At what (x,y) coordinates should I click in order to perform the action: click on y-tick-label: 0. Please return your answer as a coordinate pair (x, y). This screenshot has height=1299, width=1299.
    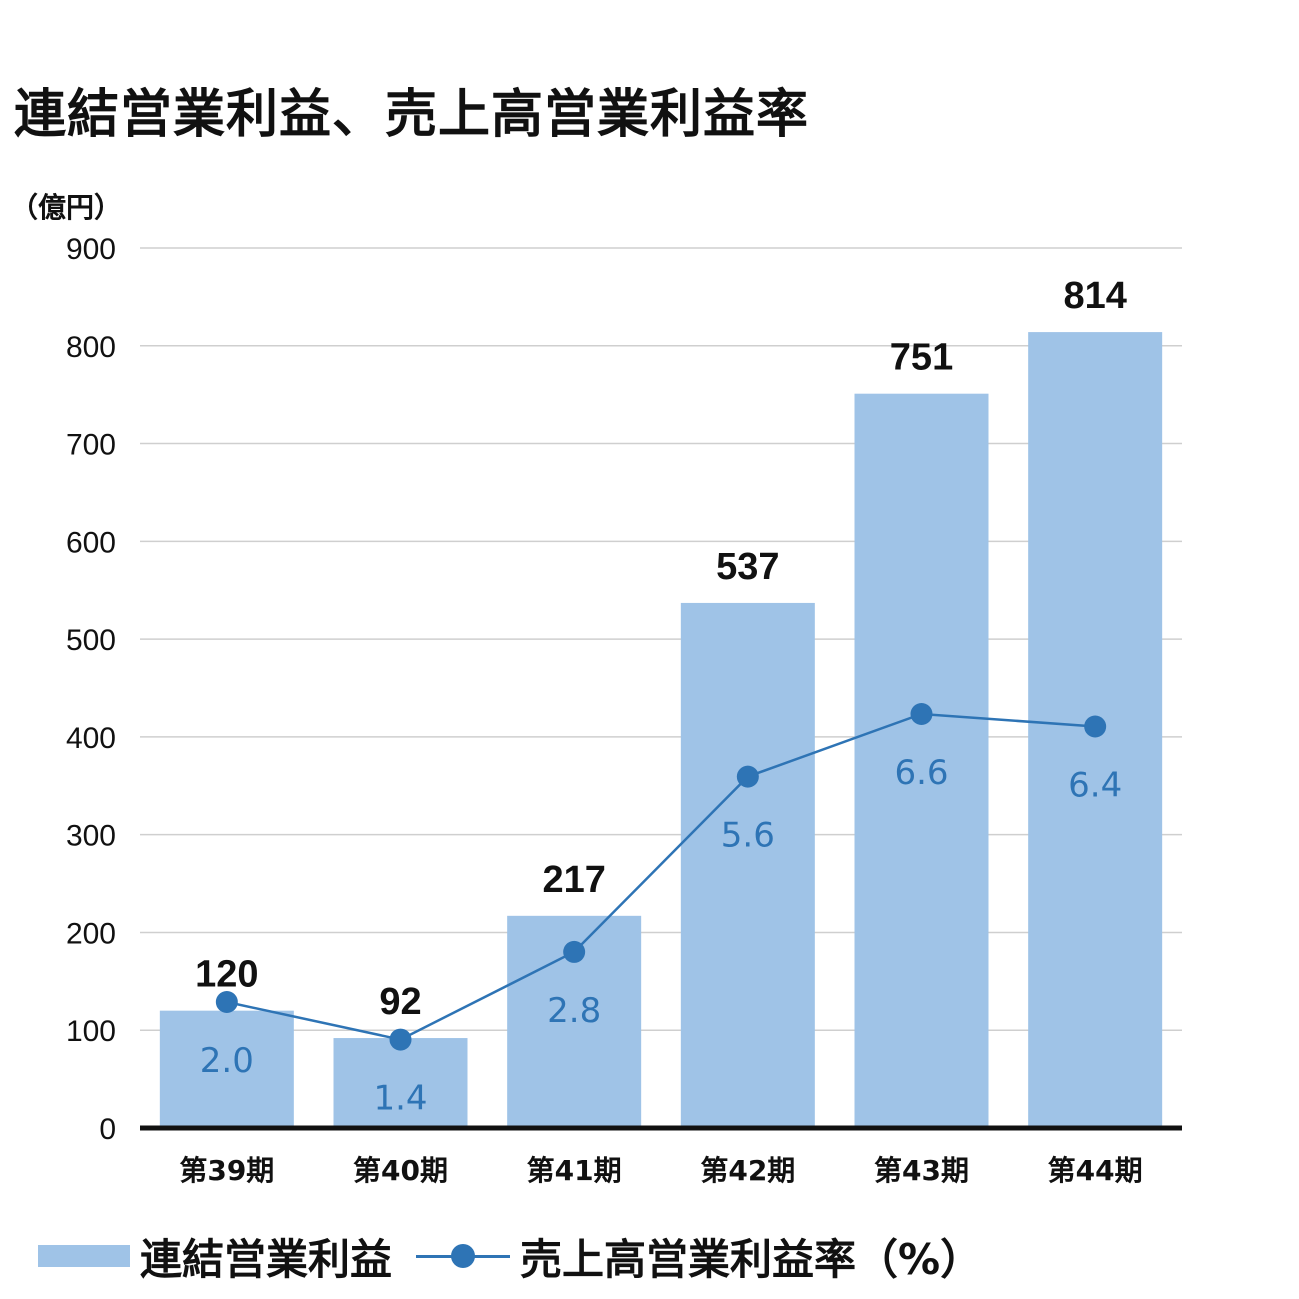
    Looking at the image, I should click on (107, 1129).